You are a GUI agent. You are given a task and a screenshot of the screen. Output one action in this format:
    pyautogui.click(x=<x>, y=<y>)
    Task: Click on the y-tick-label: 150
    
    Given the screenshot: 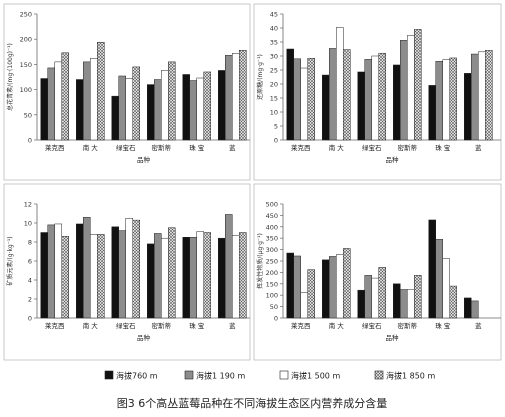 What is the action you would take?
    pyautogui.click(x=272, y=284)
    